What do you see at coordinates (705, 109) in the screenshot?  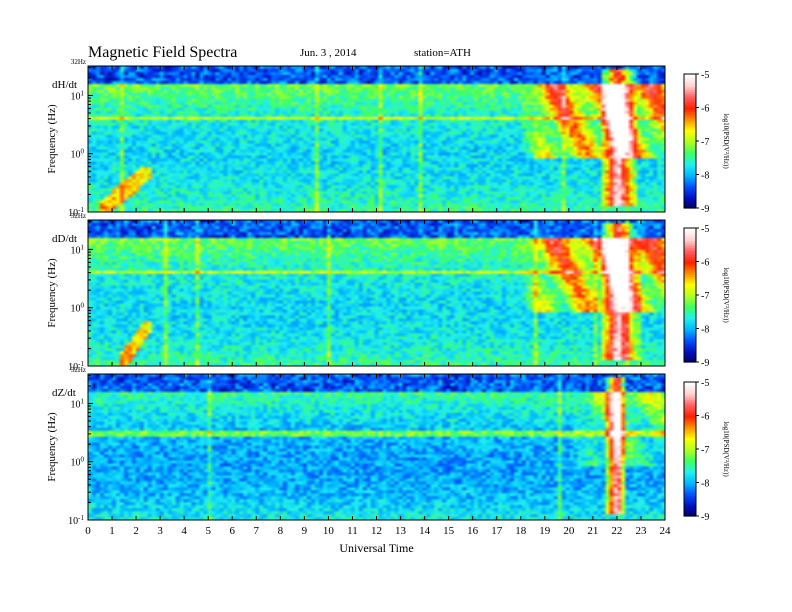 I see `colorbar-tick-label: -6` at bounding box center [705, 109].